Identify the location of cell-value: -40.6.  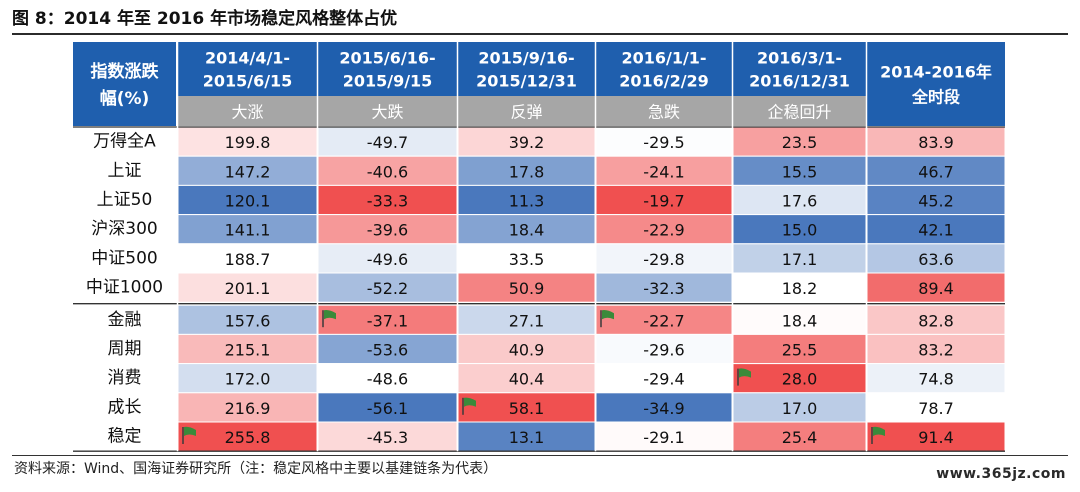
(387, 171).